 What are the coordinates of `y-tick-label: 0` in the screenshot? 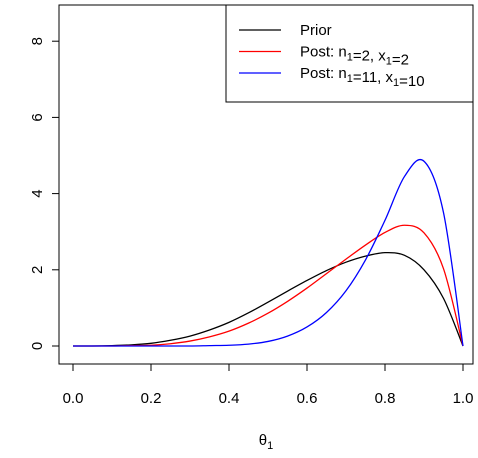 It's located at (37, 346).